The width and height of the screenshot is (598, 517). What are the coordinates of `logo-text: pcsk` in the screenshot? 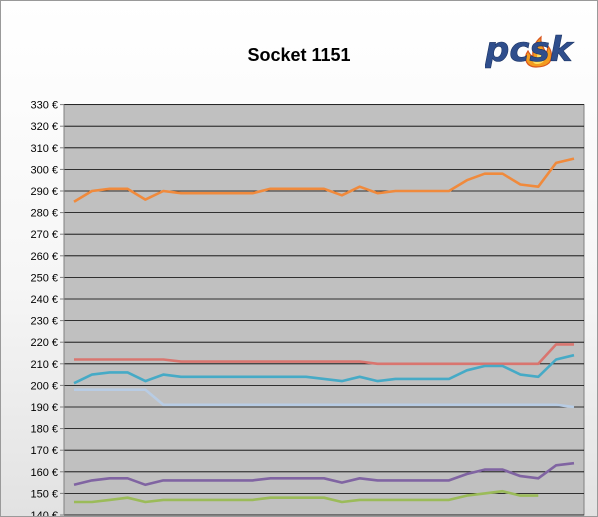 It's located at (530, 50).